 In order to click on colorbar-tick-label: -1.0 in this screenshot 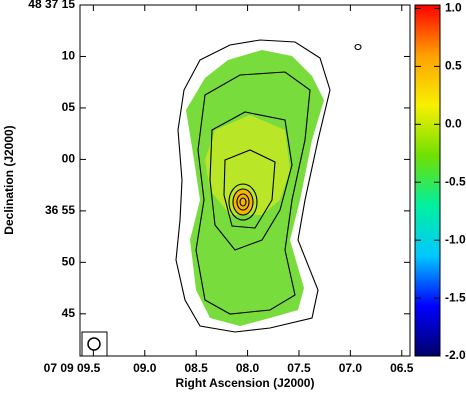, I will do `click(455, 239)`.